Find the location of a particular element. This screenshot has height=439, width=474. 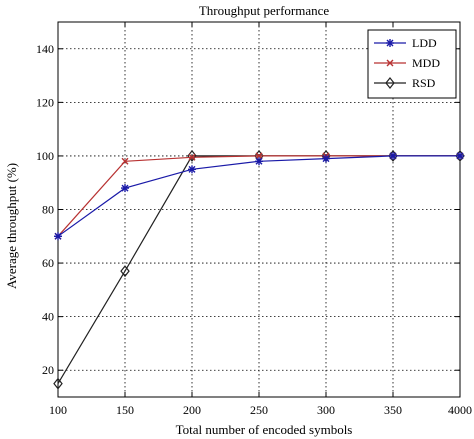

x-axis-label: Total number of encoded symbols is located at coordinates (264, 429).